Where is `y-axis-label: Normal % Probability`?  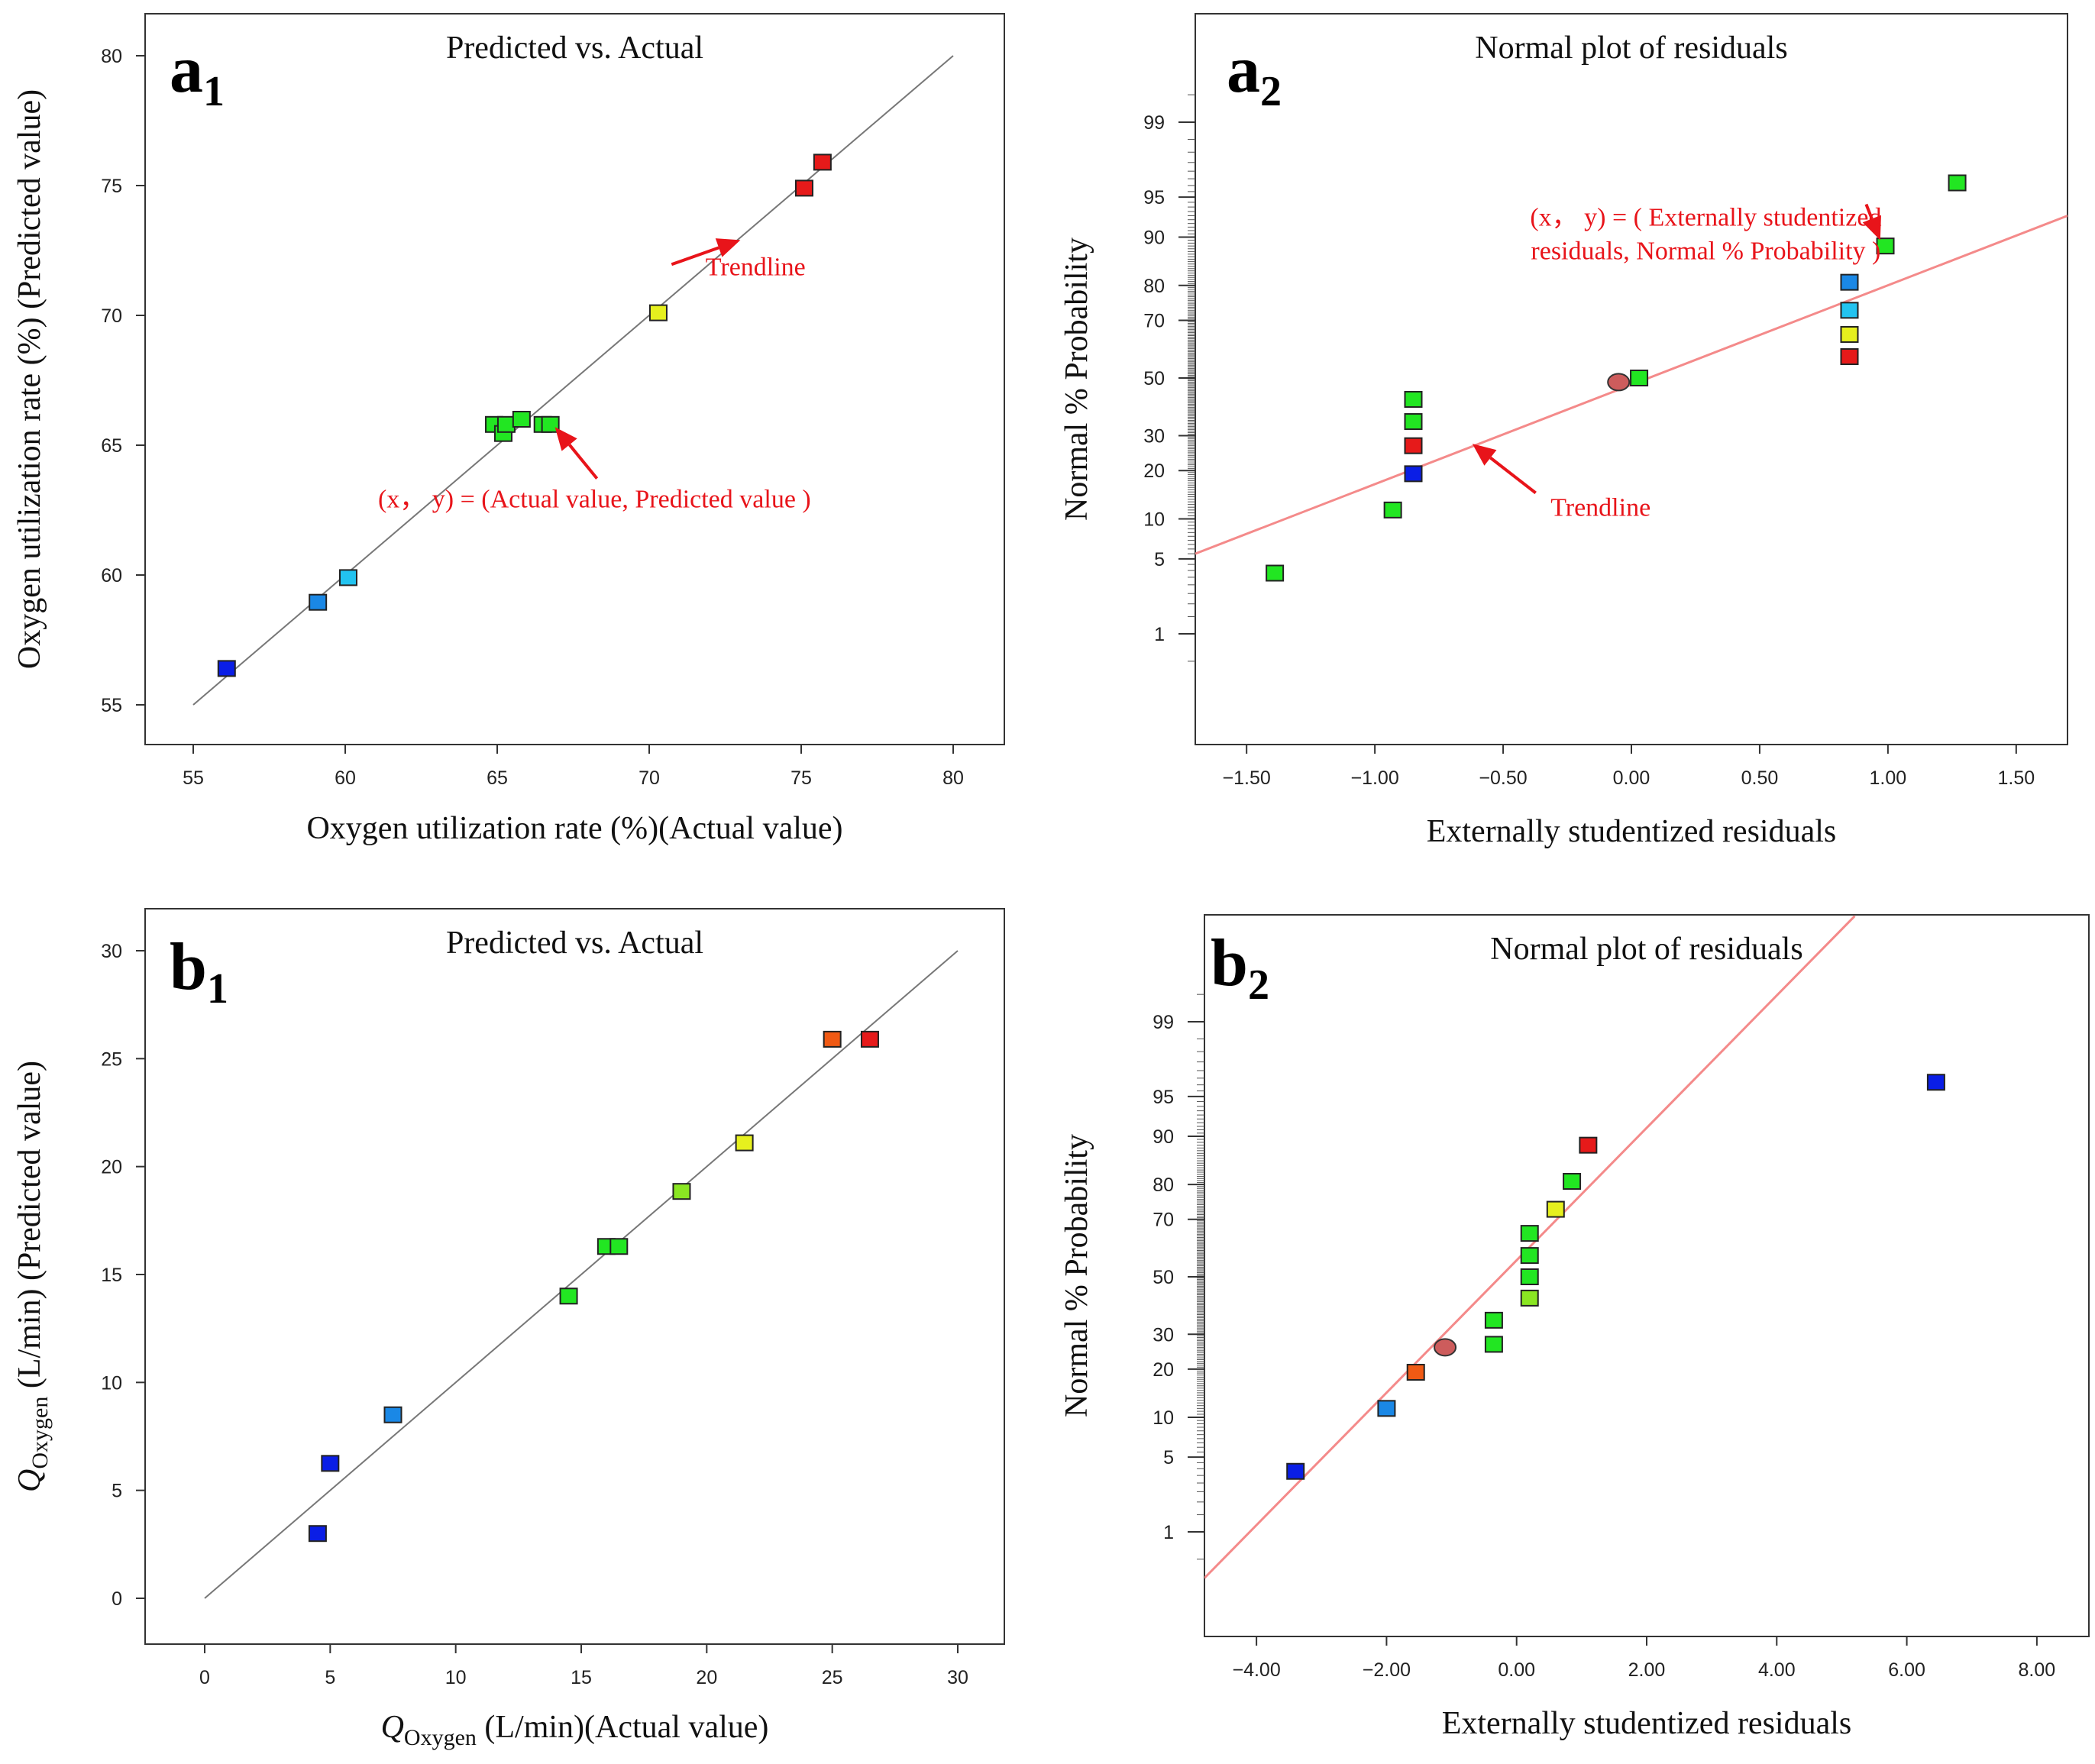
y-axis-label: Normal % Probability is located at coordinates (1076, 1275).